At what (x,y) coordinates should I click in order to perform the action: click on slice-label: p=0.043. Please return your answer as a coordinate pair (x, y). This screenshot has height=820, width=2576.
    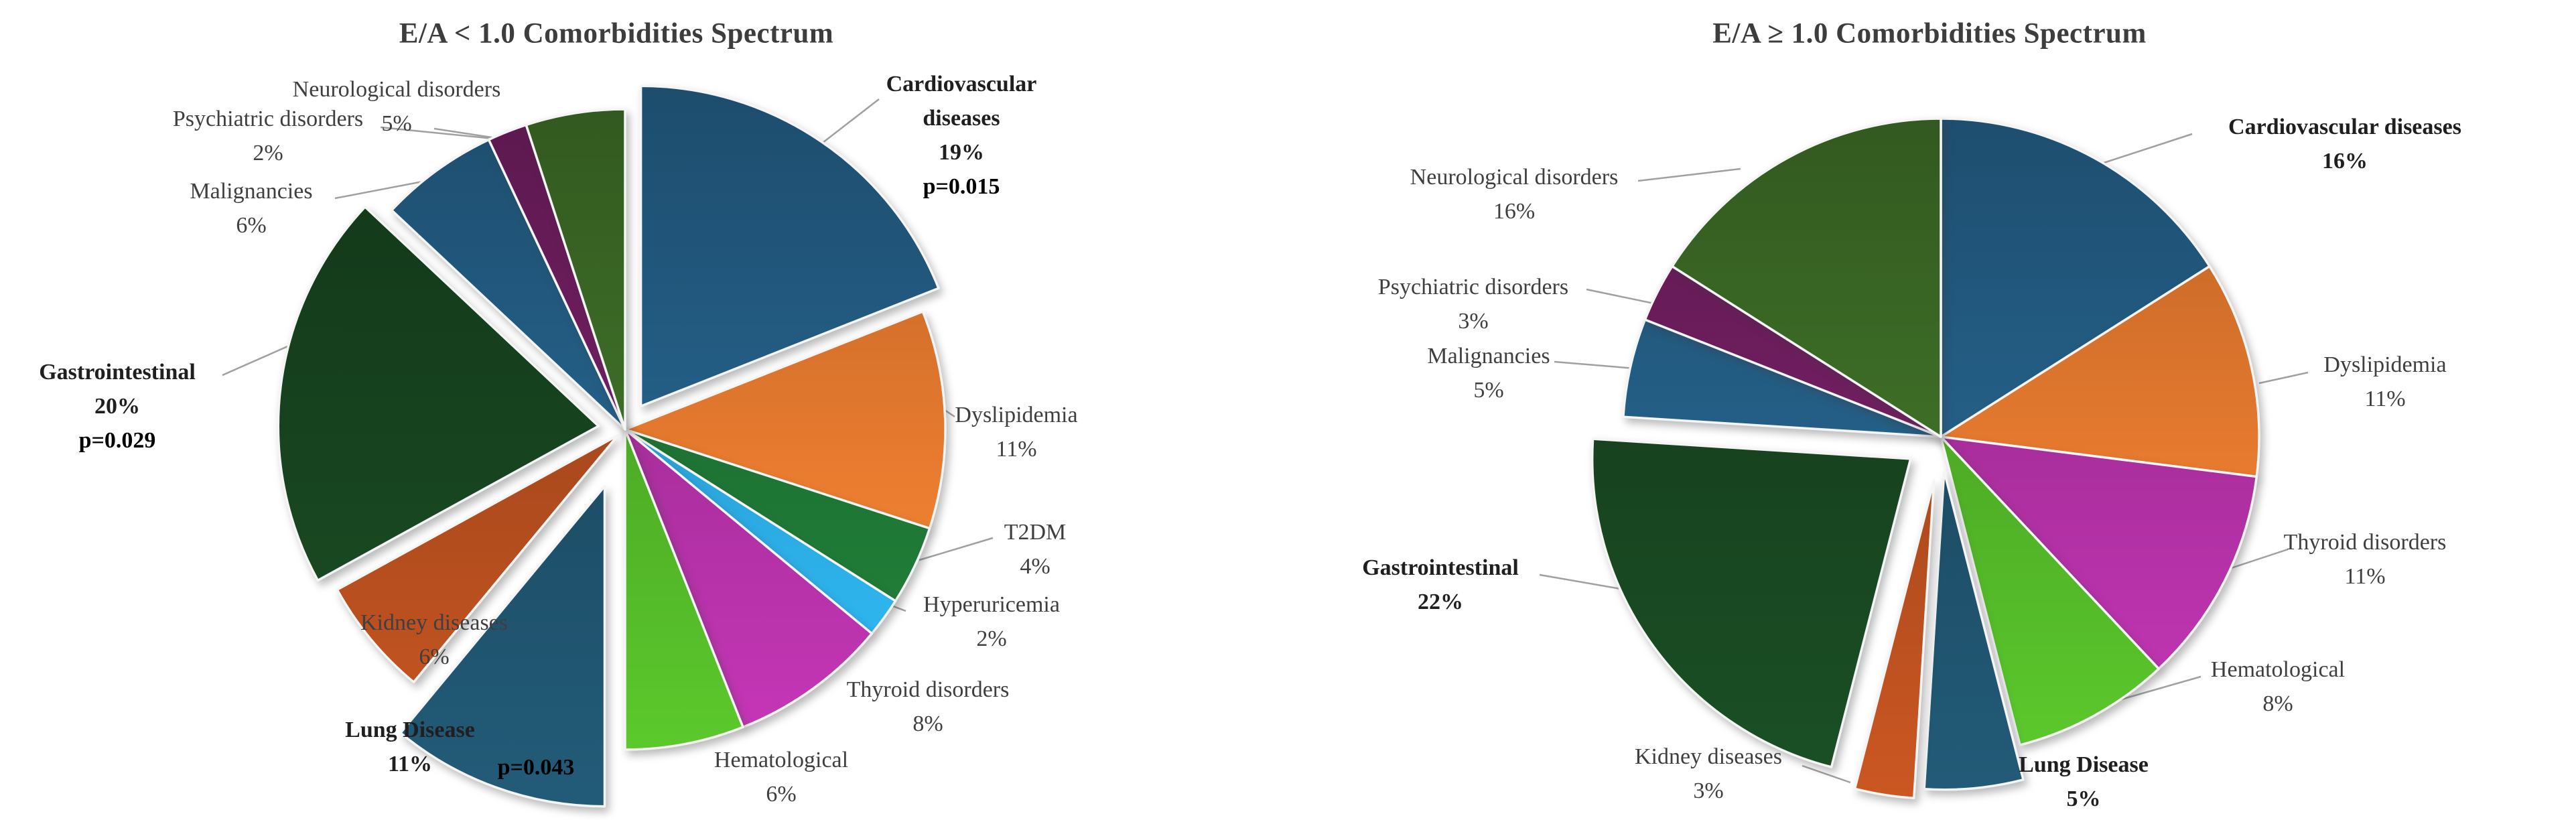
    Looking at the image, I should click on (536, 767).